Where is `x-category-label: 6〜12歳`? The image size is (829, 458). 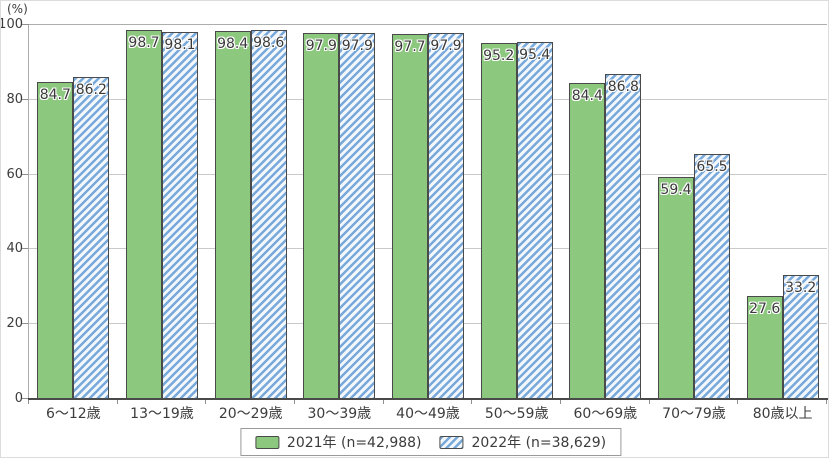
x-category-label: 6〜12歳 is located at coordinates (73, 414).